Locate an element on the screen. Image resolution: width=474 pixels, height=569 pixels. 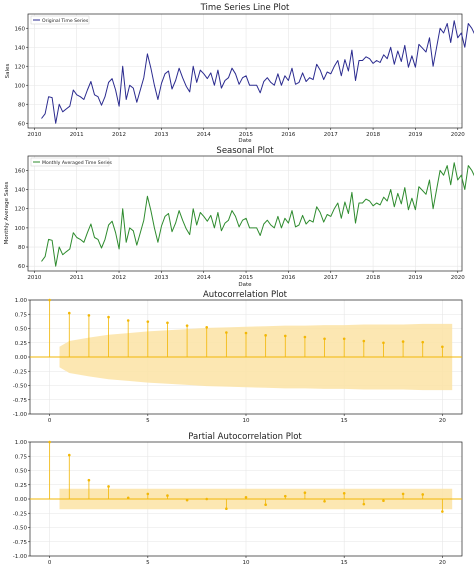
y-axis-label: Sales is located at coordinates (8, 71).